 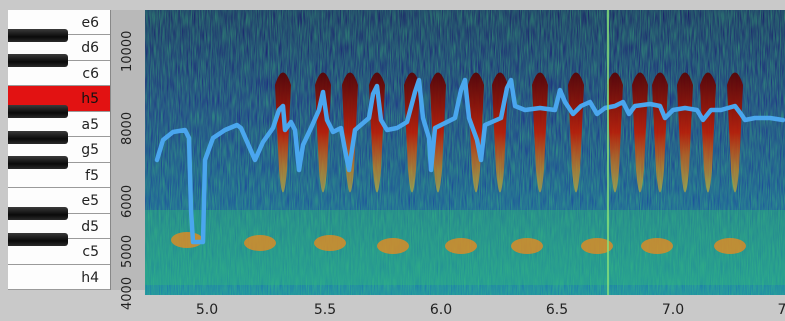 What do you see at coordinates (127, 128) in the screenshot?
I see `frequency-tick-label: 8000` at bounding box center [127, 128].